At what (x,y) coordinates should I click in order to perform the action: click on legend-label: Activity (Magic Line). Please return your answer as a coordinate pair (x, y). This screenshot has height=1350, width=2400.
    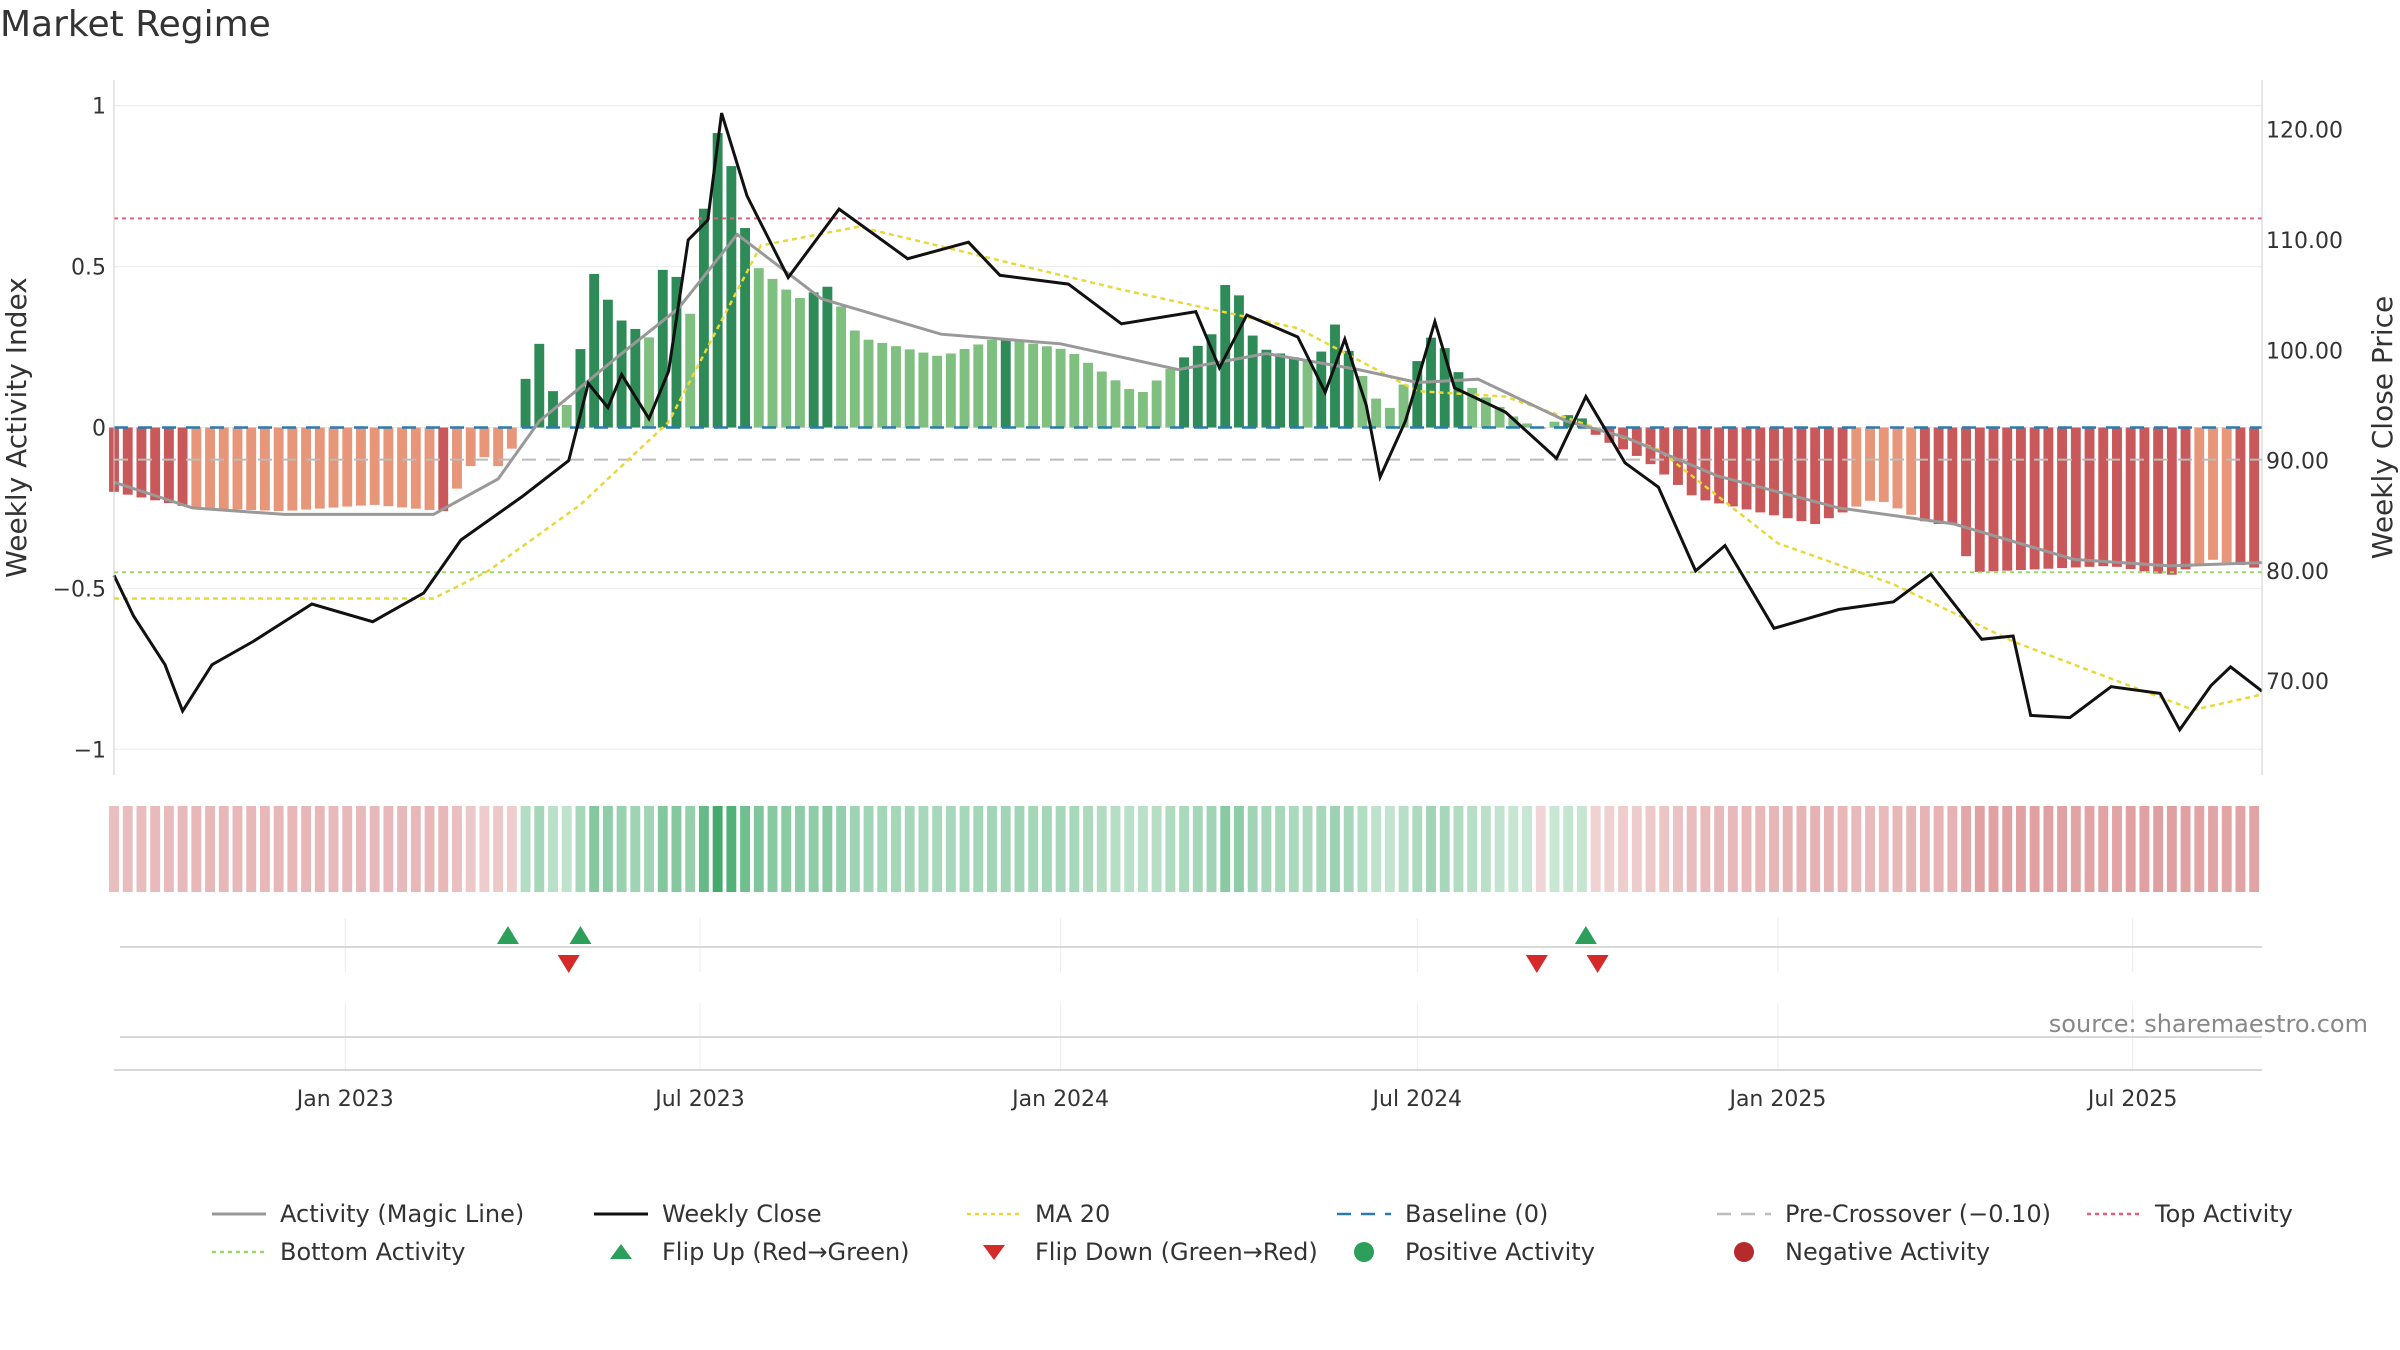
    Looking at the image, I should click on (402, 1214).